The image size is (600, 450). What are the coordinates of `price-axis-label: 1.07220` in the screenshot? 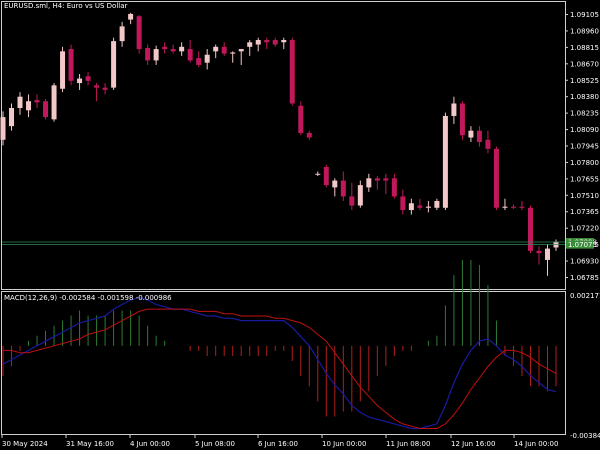 It's located at (584, 229).